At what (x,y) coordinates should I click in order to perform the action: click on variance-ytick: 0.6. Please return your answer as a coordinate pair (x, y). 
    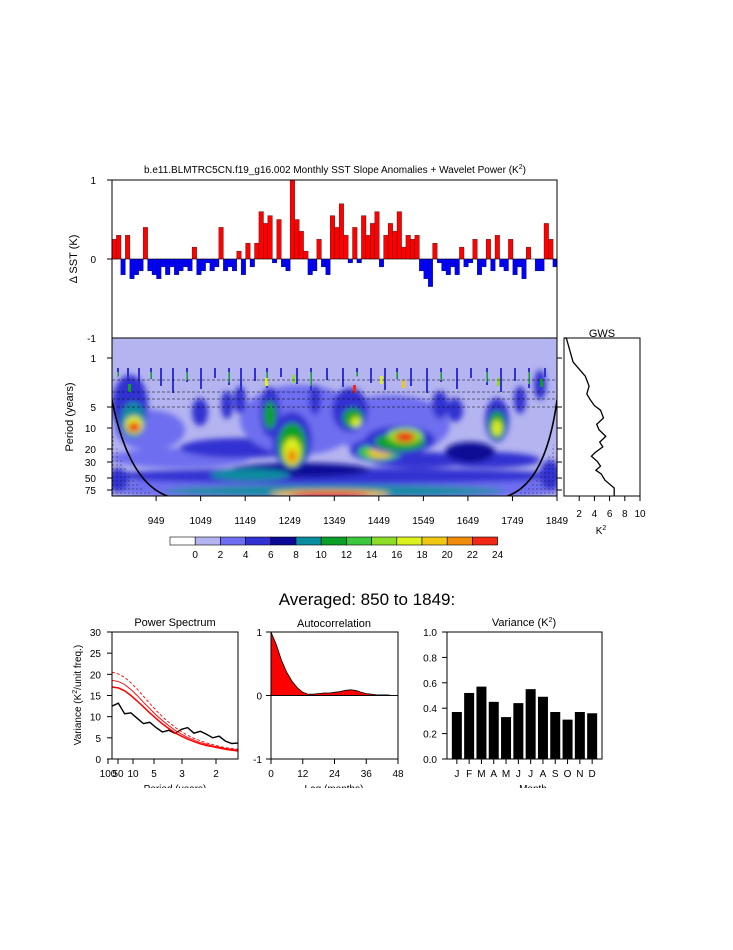
    Looking at the image, I should click on (430, 684).